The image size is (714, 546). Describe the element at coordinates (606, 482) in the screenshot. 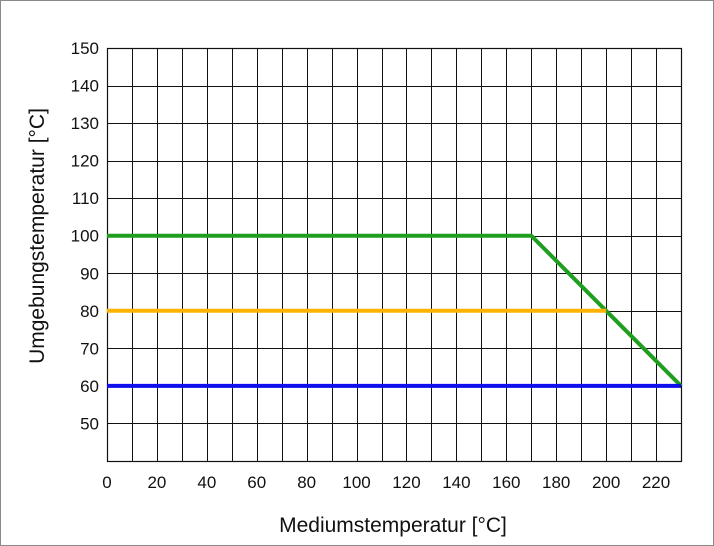

I see `x-tick-label: 200` at that location.